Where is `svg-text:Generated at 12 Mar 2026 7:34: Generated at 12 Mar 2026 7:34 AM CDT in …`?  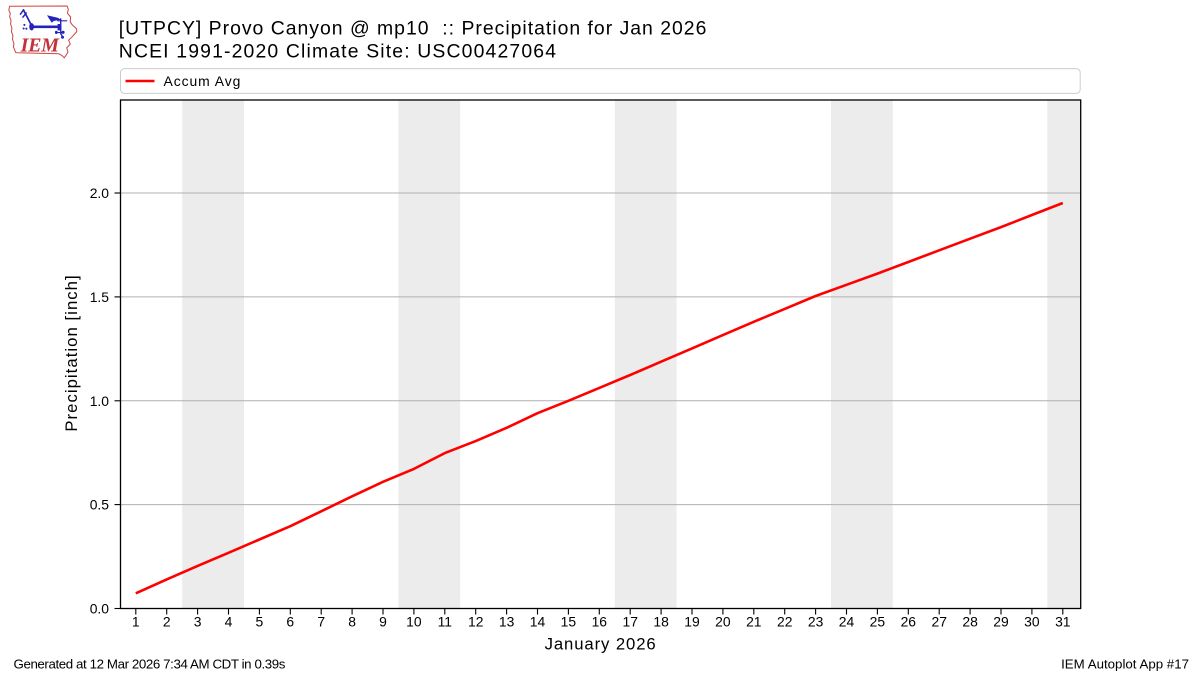 svg-text:Generated at 12 Mar 2026 7:34: Generated at 12 Mar 2026 7:34 AM CDT in … is located at coordinates (150, 663).